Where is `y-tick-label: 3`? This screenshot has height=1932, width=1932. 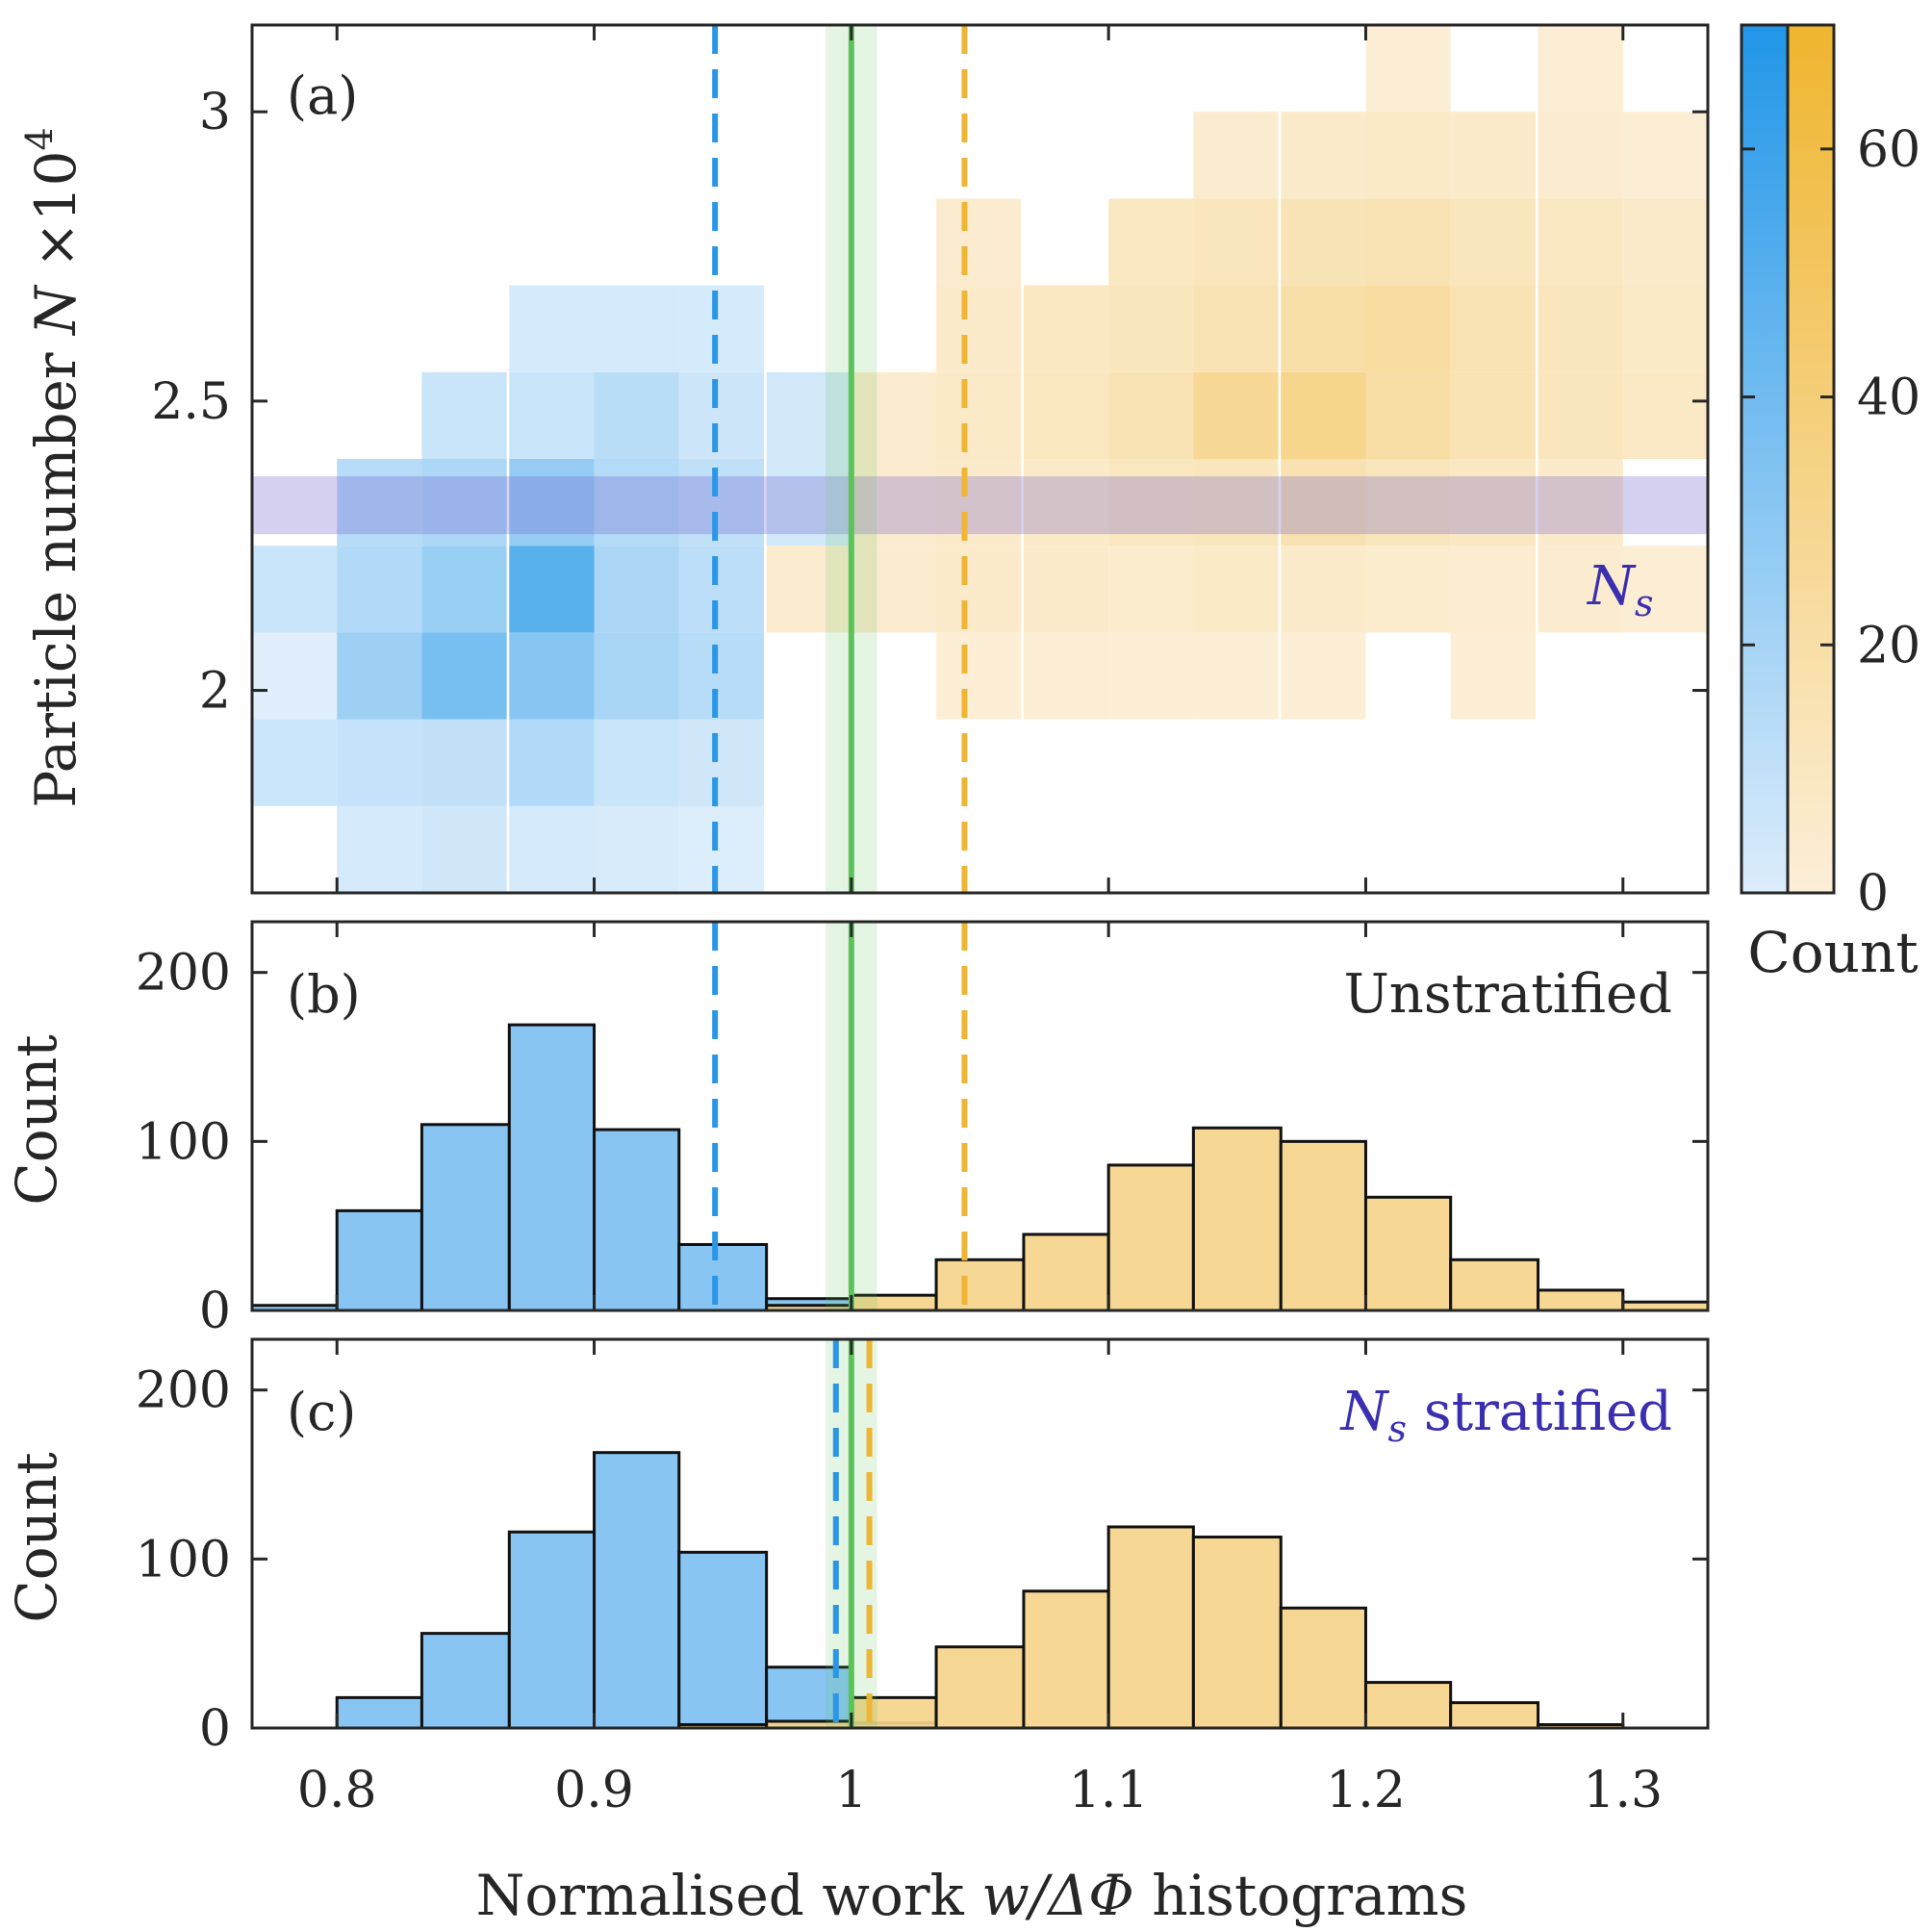
y-tick-label: 3 is located at coordinates (215, 112).